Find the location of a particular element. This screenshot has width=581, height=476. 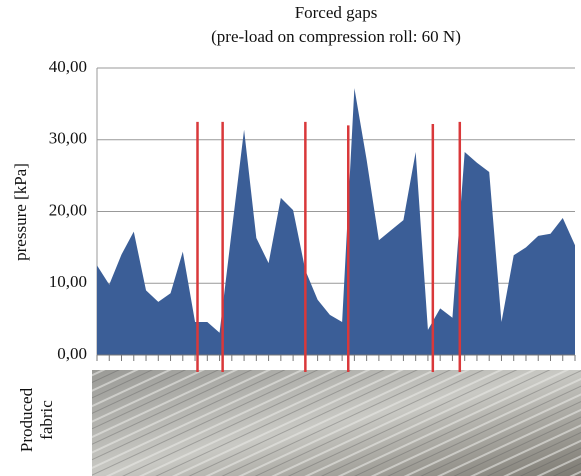

photo-caption: Produced is located at coordinates (26, 419).